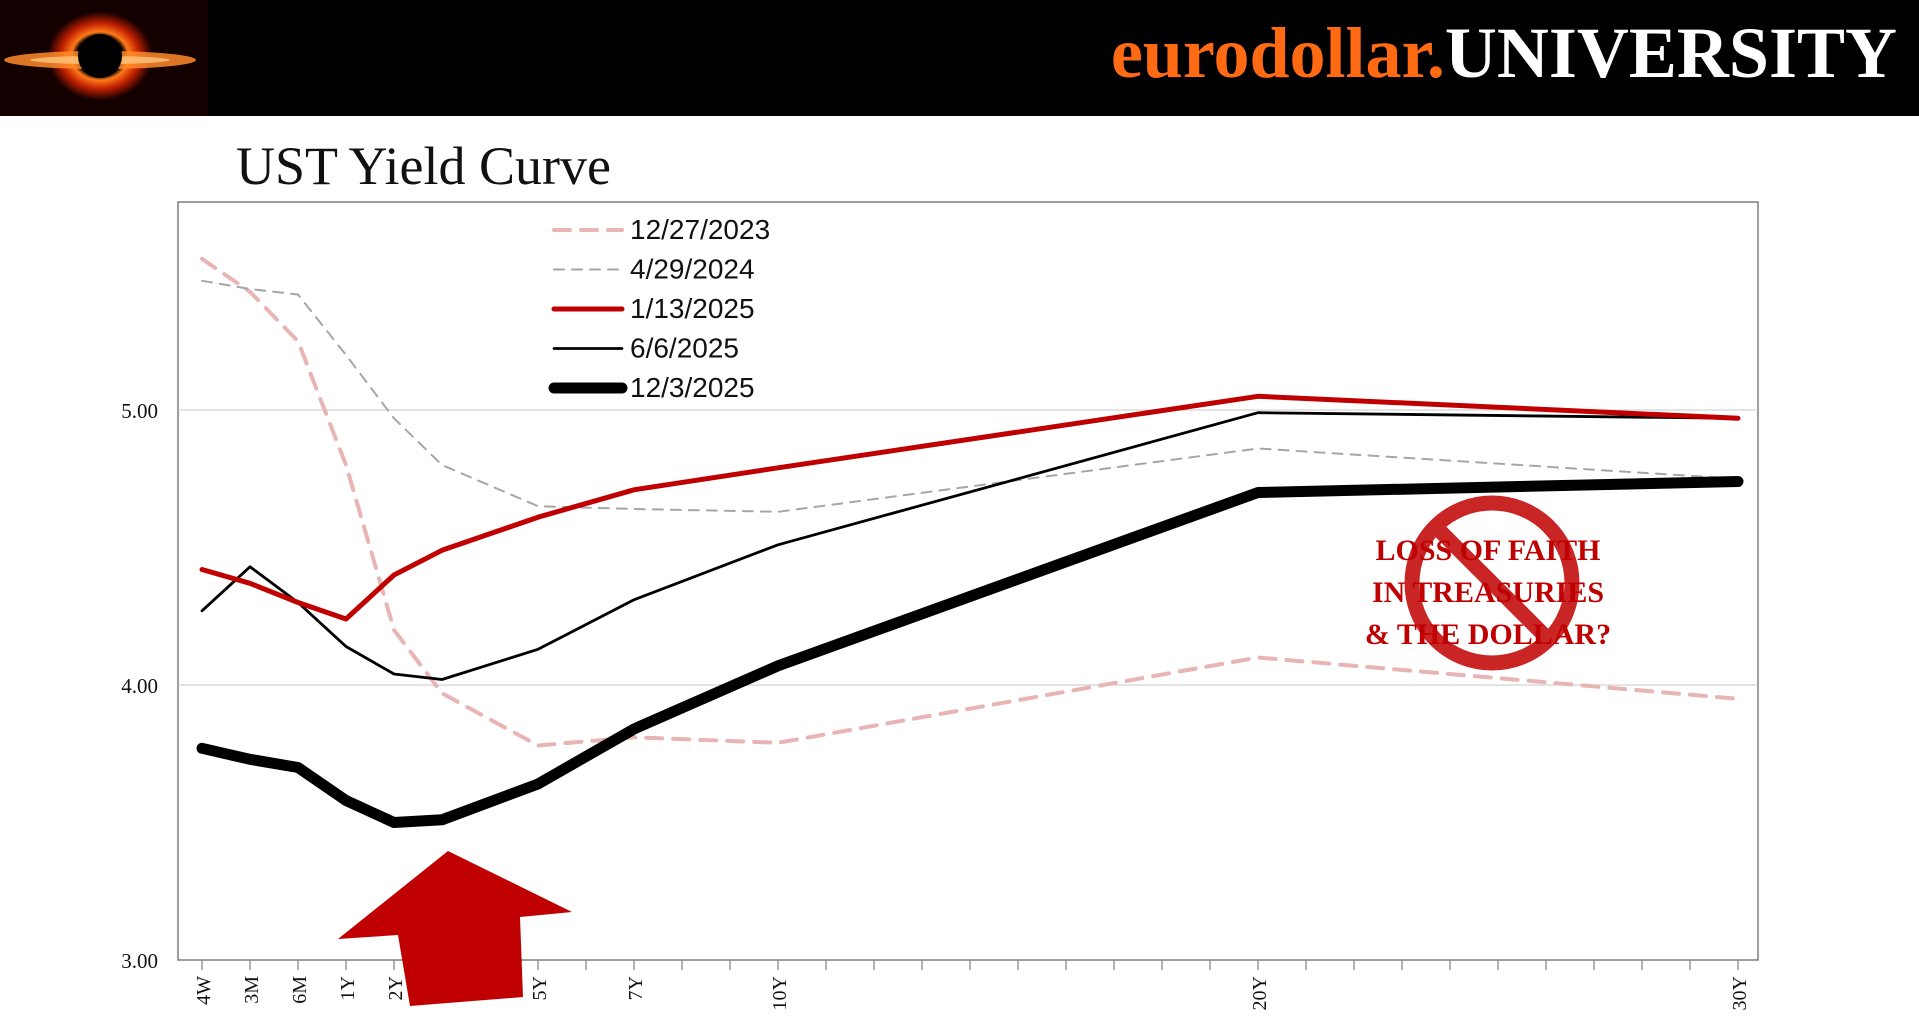 The height and width of the screenshot is (1024, 1919). What do you see at coordinates (692, 387) in the screenshot?
I see `legend-label: 12/3/2025` at bounding box center [692, 387].